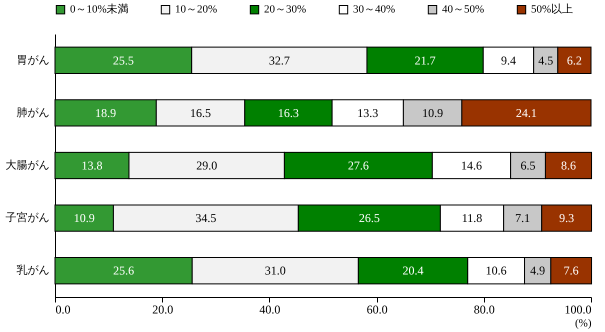  I want to click on data-label: 9.4, so click(508, 60).